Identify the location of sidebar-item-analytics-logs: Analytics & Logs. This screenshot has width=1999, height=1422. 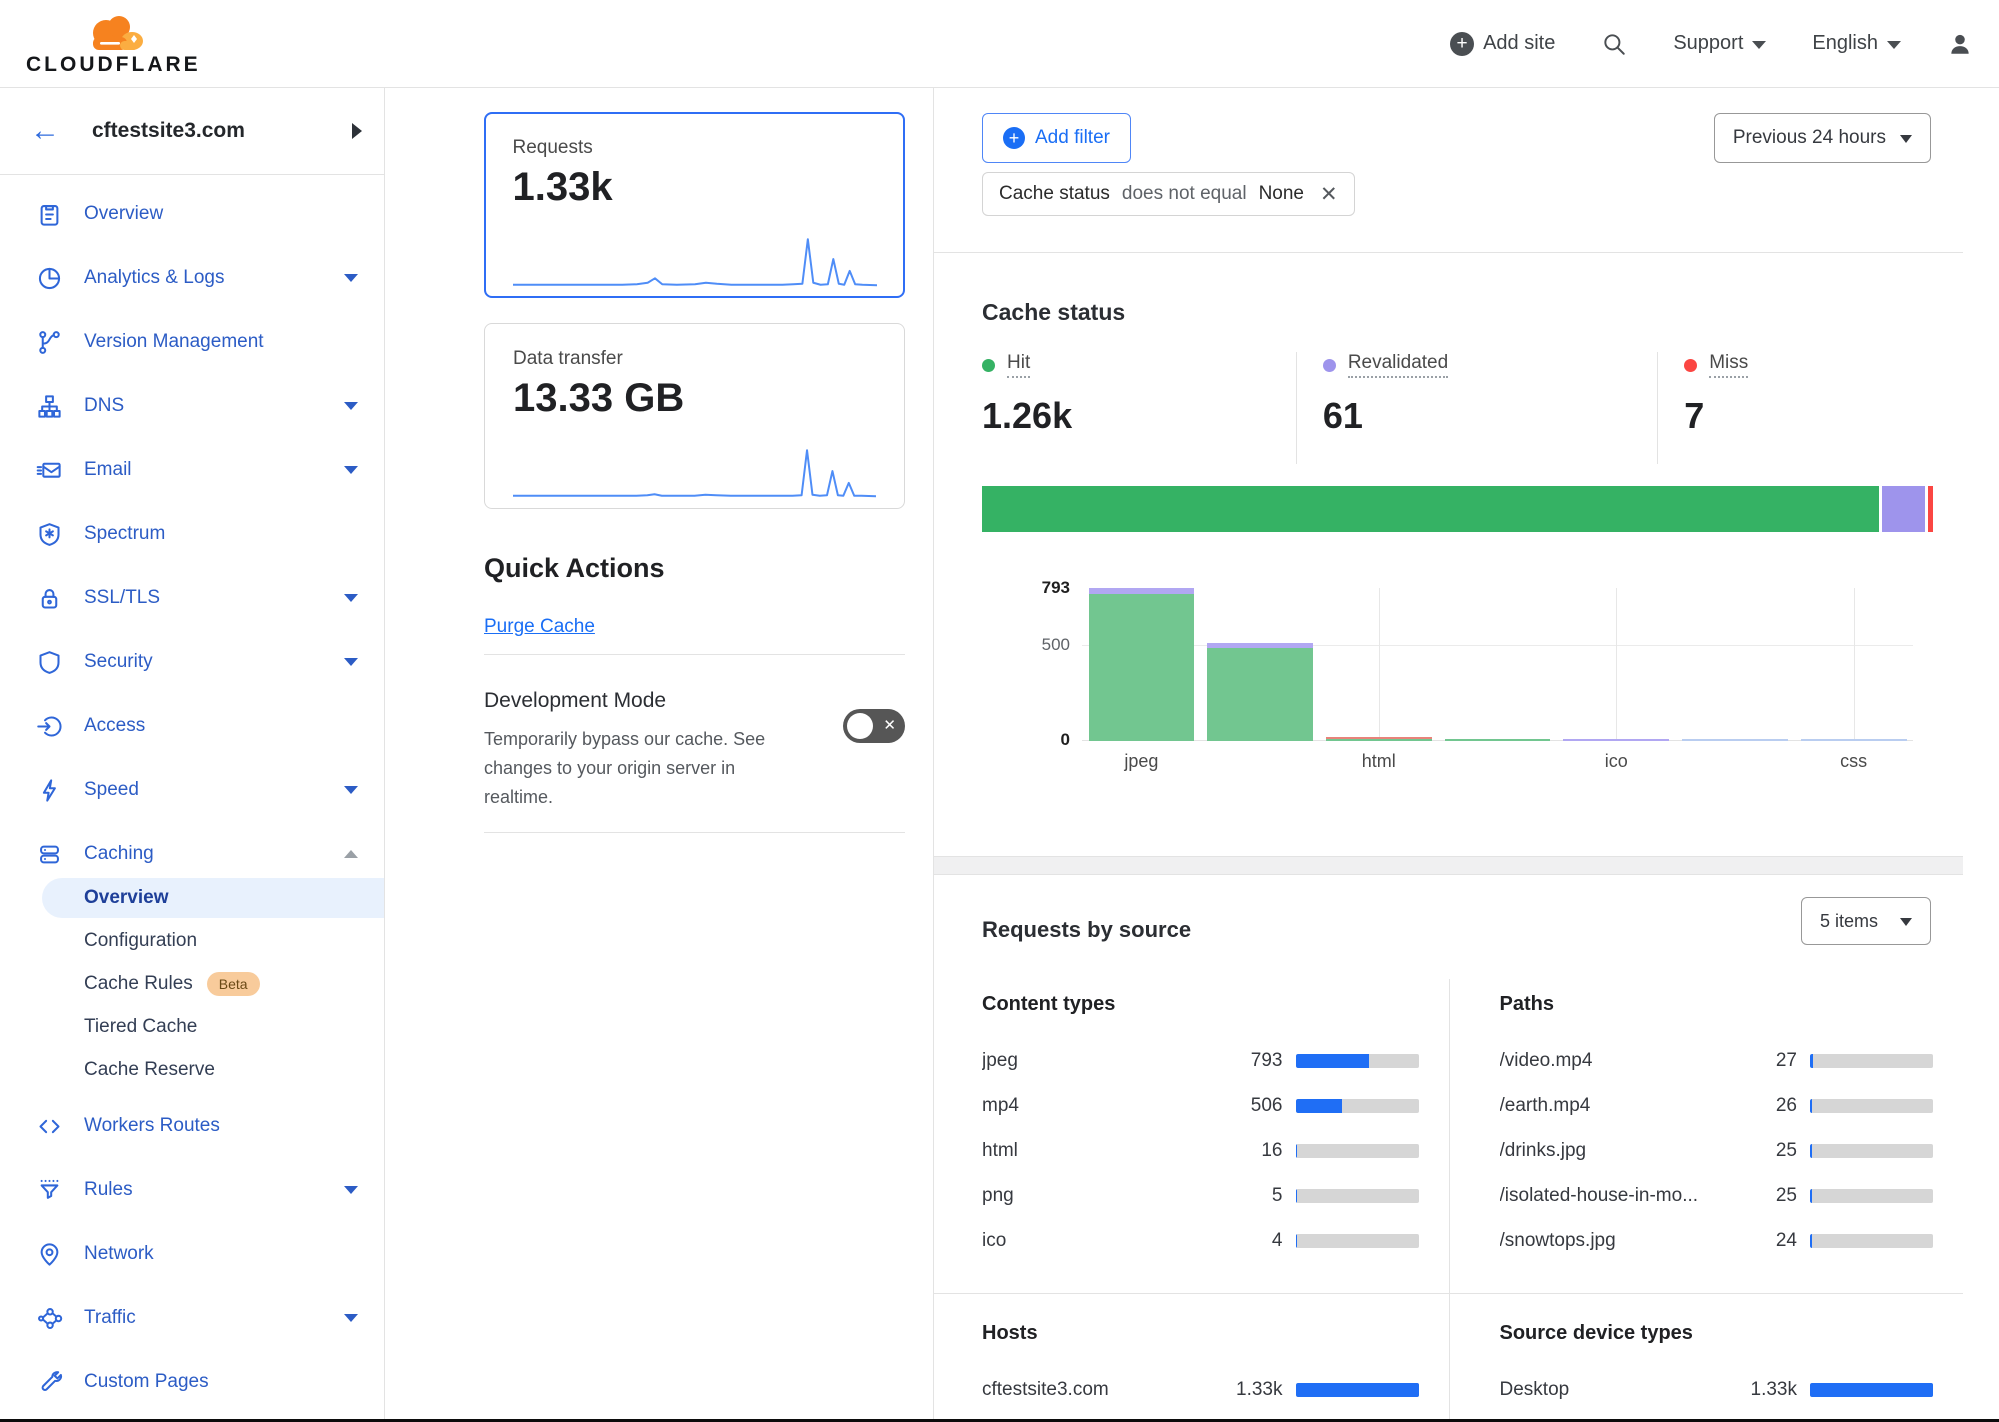
(192, 278).